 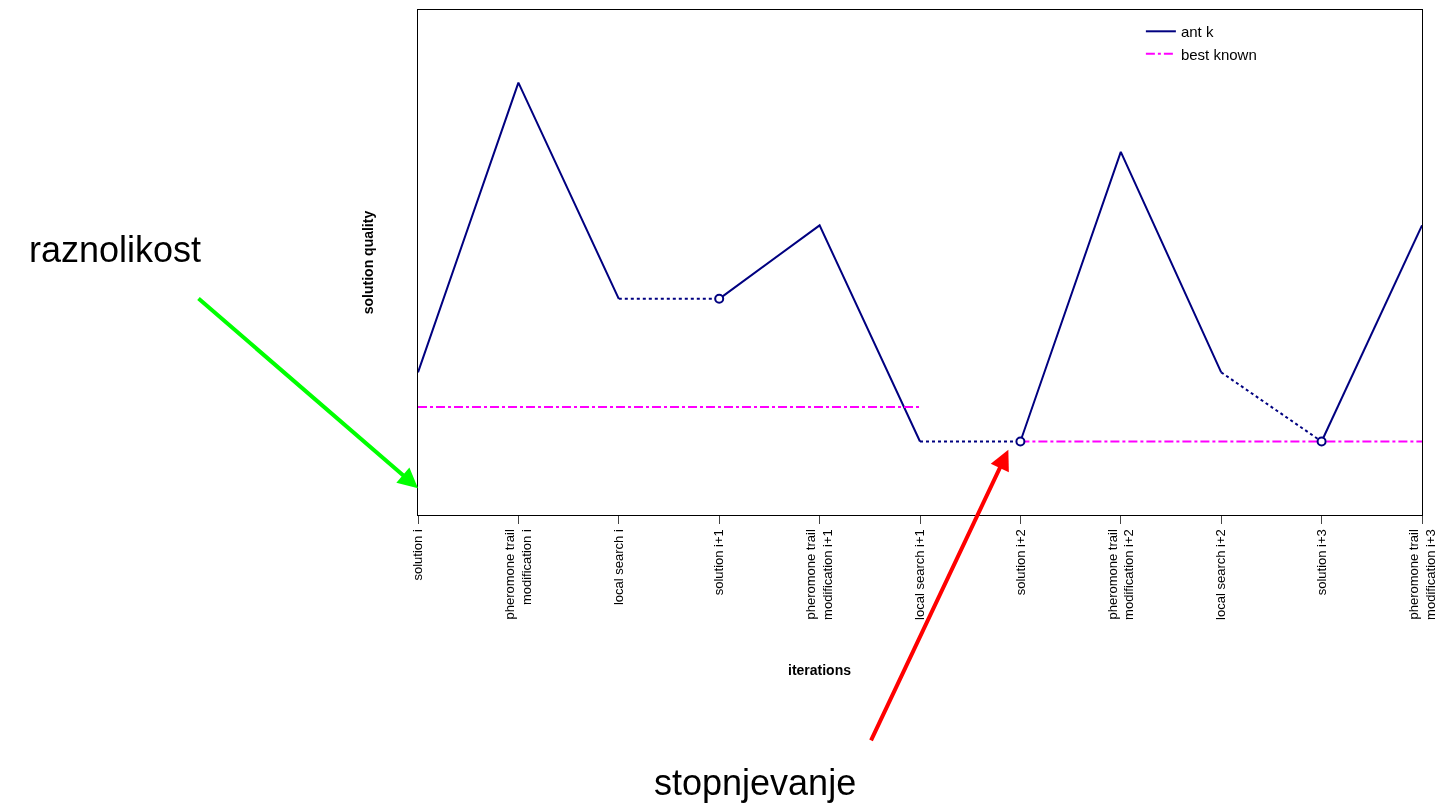 What do you see at coordinates (1421, 574) in the screenshot?
I see `x-tick-label: pheromone trail modification i+3` at bounding box center [1421, 574].